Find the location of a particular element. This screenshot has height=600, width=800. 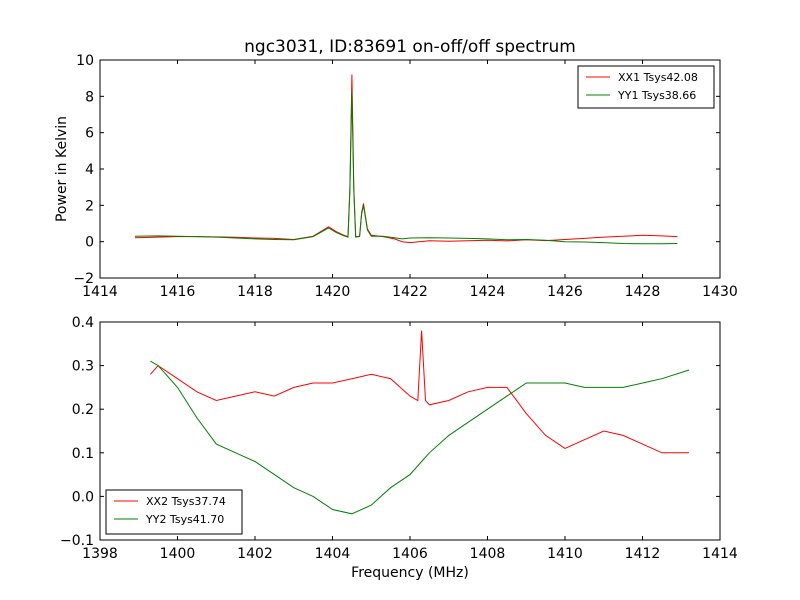

top-y-tick-label: 4 is located at coordinates (89, 170).